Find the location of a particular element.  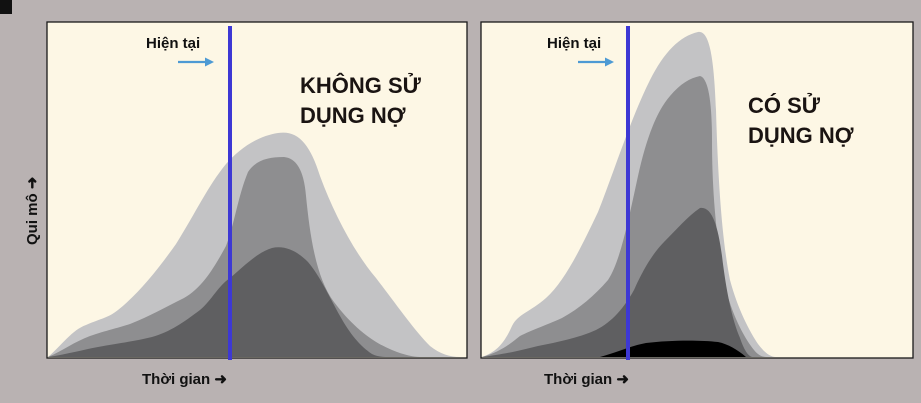

corner-artifact is located at coordinates (6, 7).